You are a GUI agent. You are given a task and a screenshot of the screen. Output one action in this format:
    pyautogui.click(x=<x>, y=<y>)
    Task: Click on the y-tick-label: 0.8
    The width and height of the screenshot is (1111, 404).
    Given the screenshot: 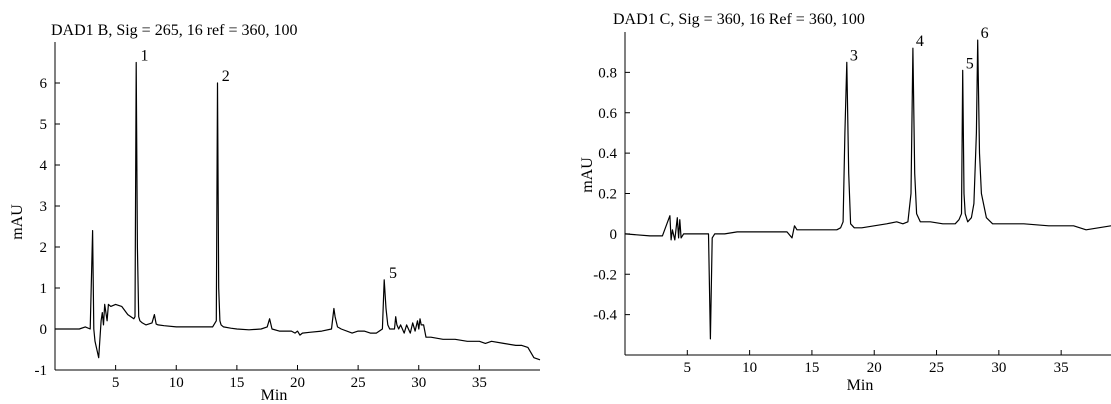 What is the action you would take?
    pyautogui.click(x=607, y=73)
    